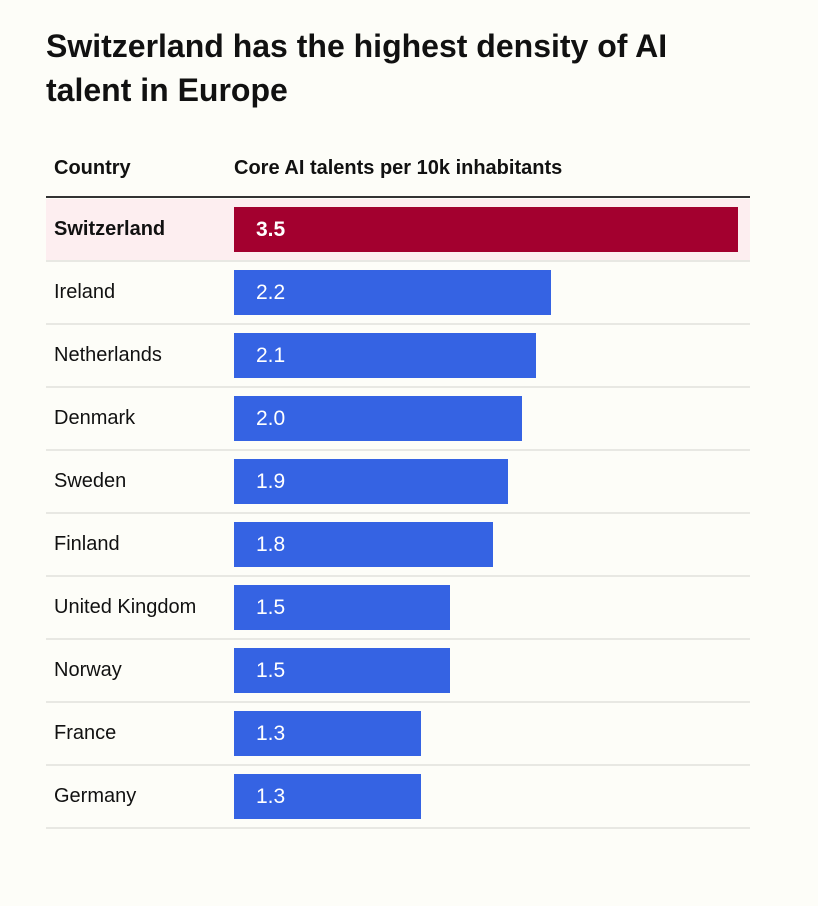 The image size is (818, 906). I want to click on table-row: Finland 1.8, so click(398, 545).